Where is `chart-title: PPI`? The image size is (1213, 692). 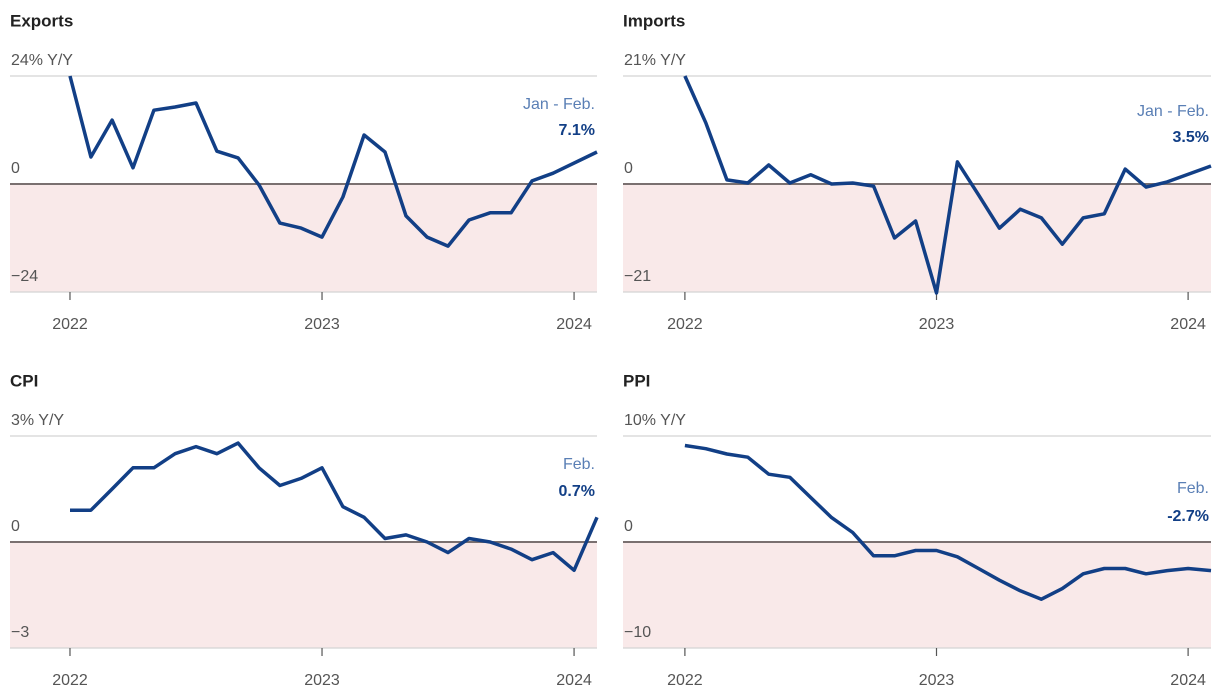 chart-title: PPI is located at coordinates (636, 380).